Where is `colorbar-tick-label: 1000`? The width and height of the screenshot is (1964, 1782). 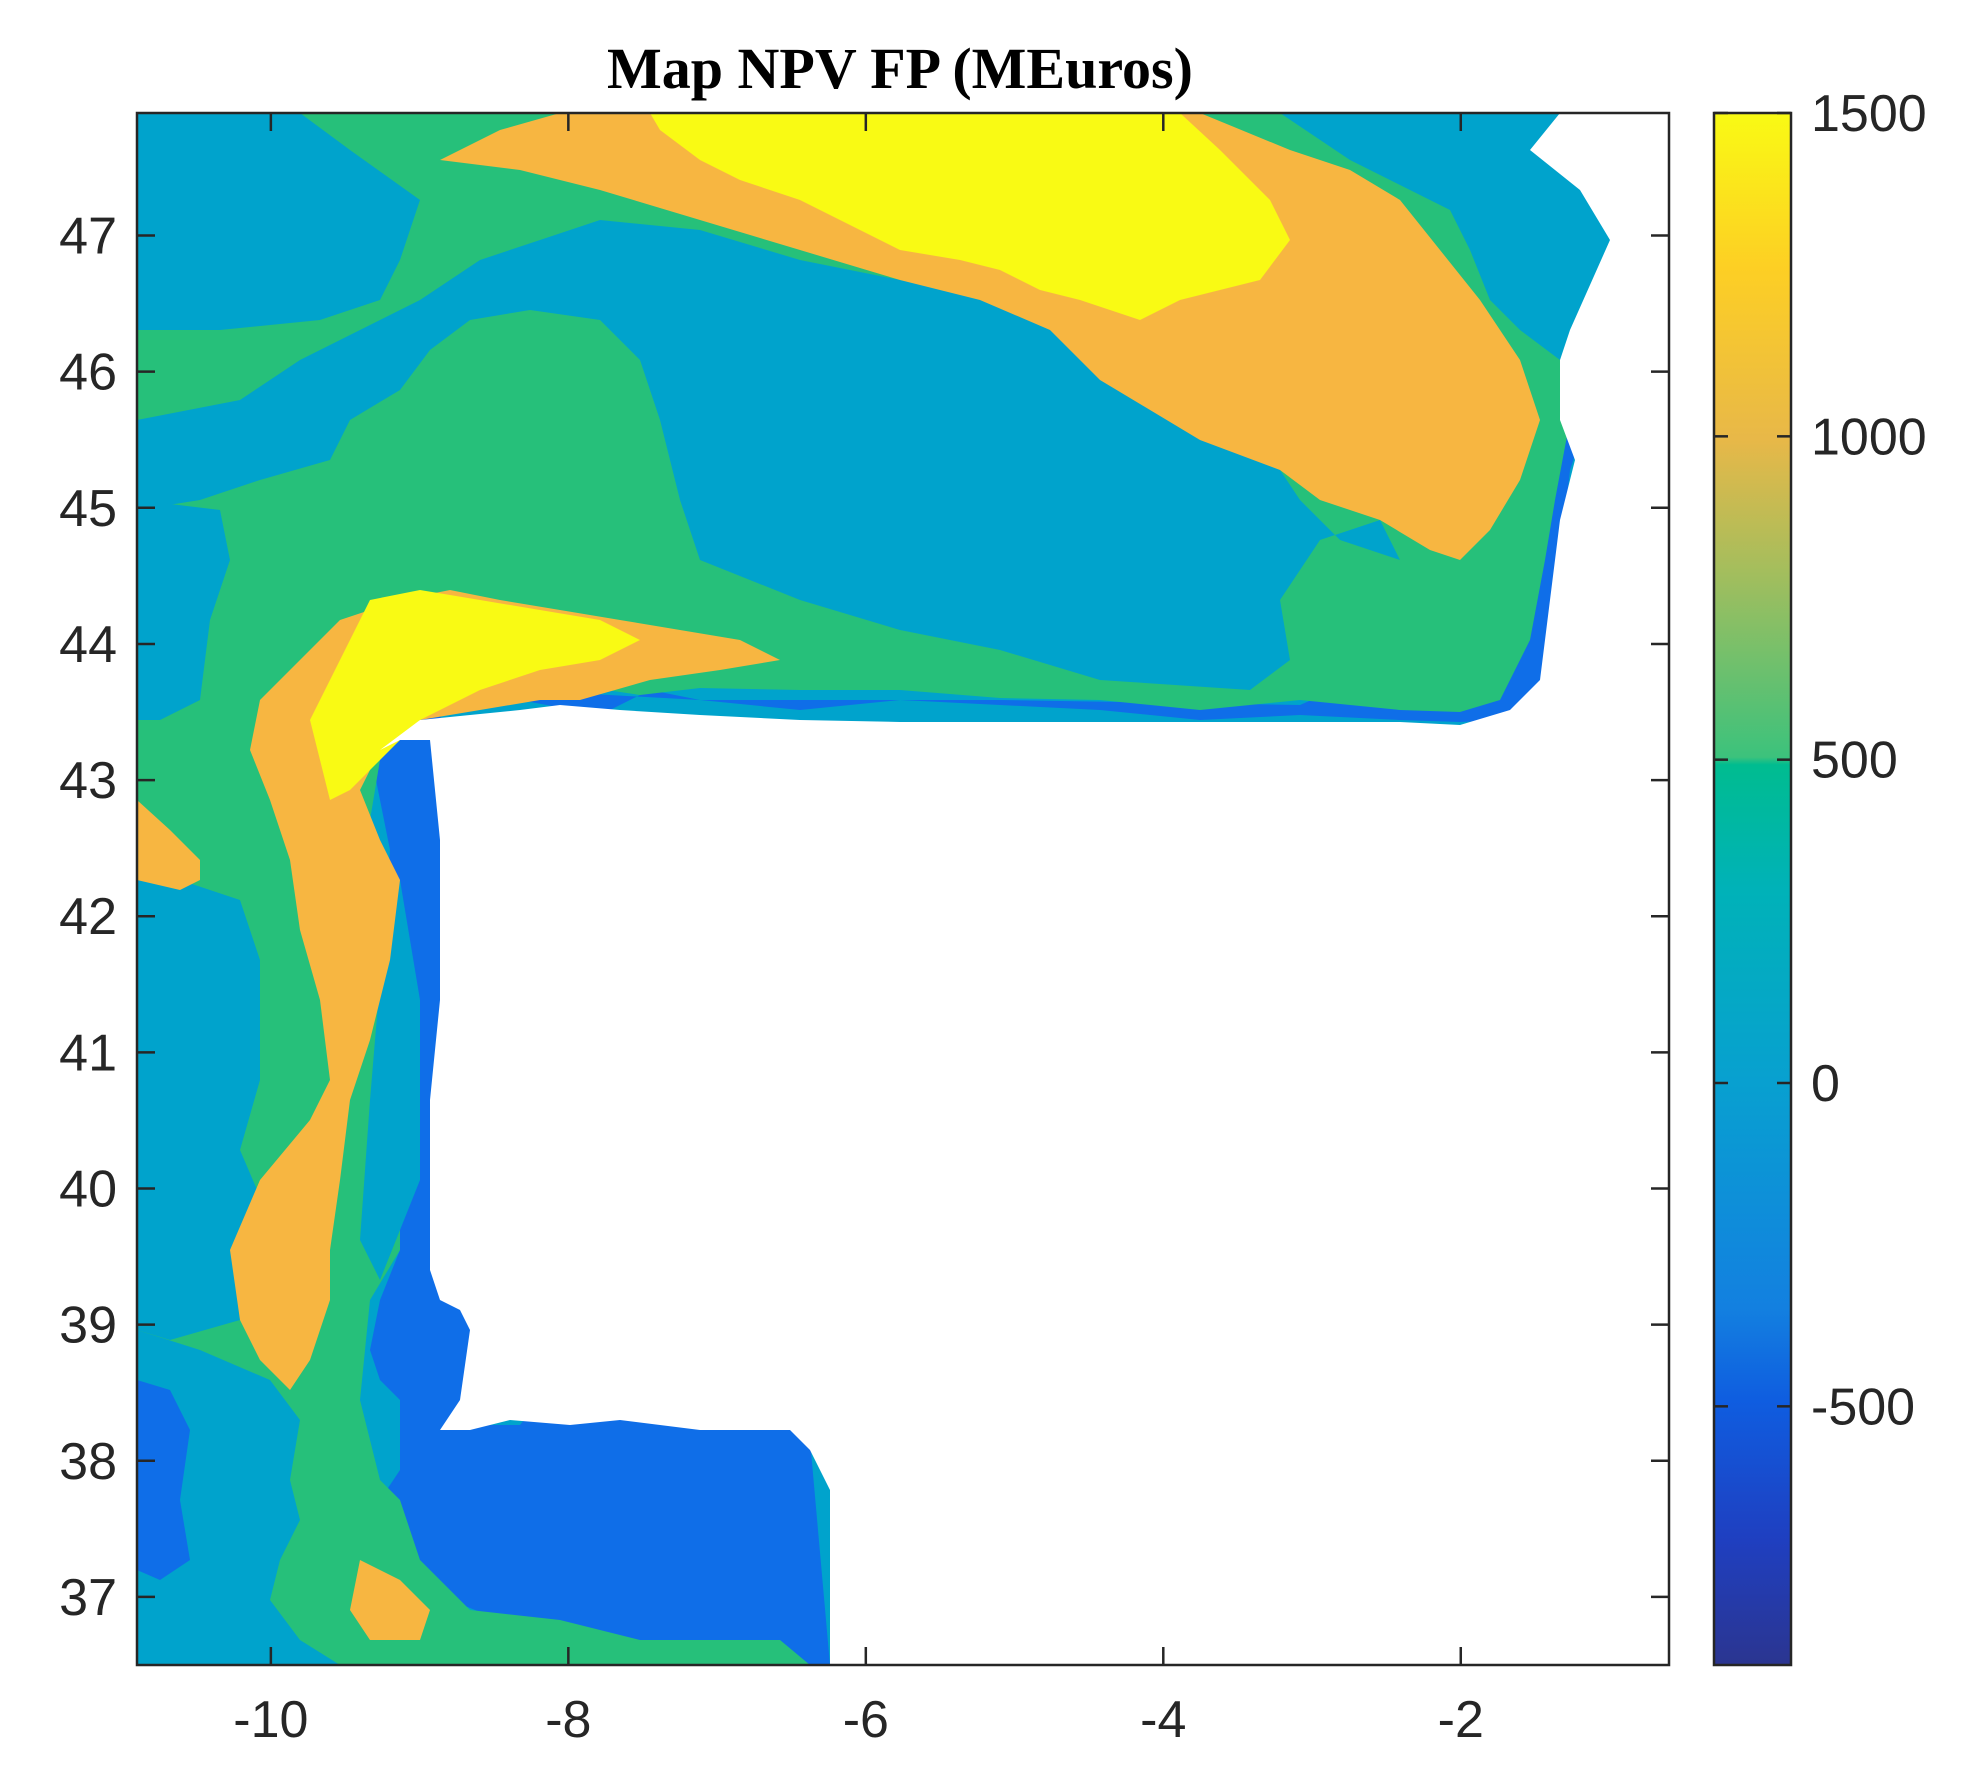 colorbar-tick-label: 1000 is located at coordinates (1869, 437).